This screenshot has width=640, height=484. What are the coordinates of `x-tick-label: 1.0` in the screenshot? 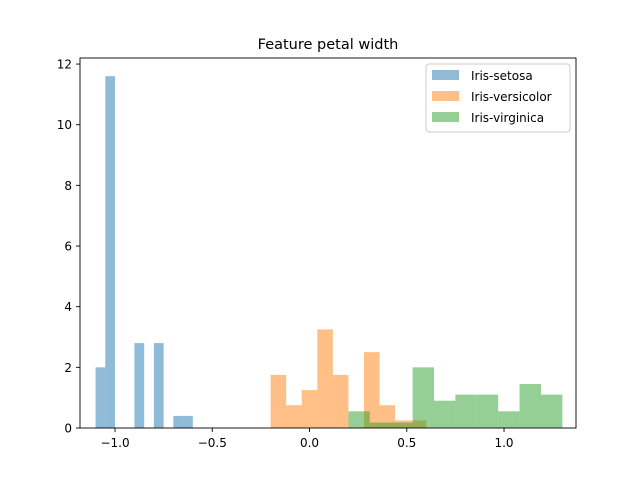 It's located at (503, 443).